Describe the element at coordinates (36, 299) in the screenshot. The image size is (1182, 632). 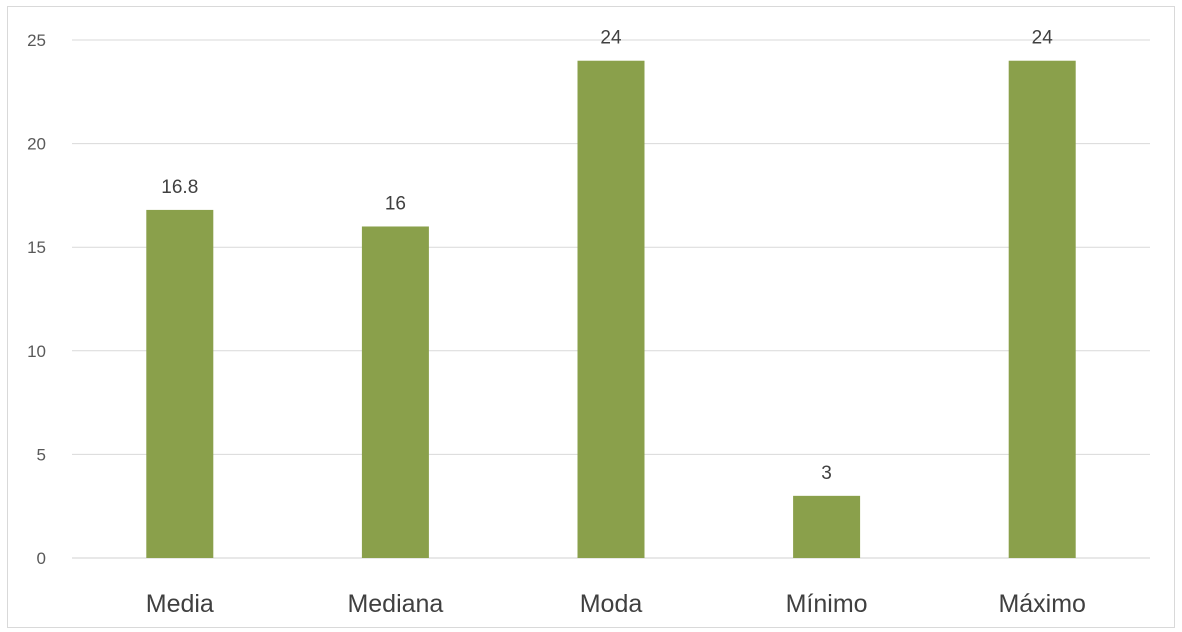
I see `y-axis-ticks: 0 5 10 15 20 25` at that location.